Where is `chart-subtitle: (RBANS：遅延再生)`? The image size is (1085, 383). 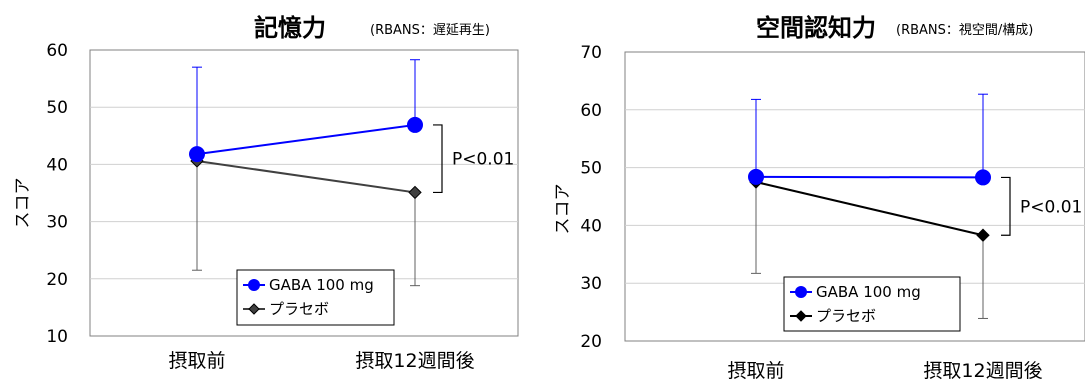 chart-subtitle: (RBANS：遅延再生) is located at coordinates (430, 30).